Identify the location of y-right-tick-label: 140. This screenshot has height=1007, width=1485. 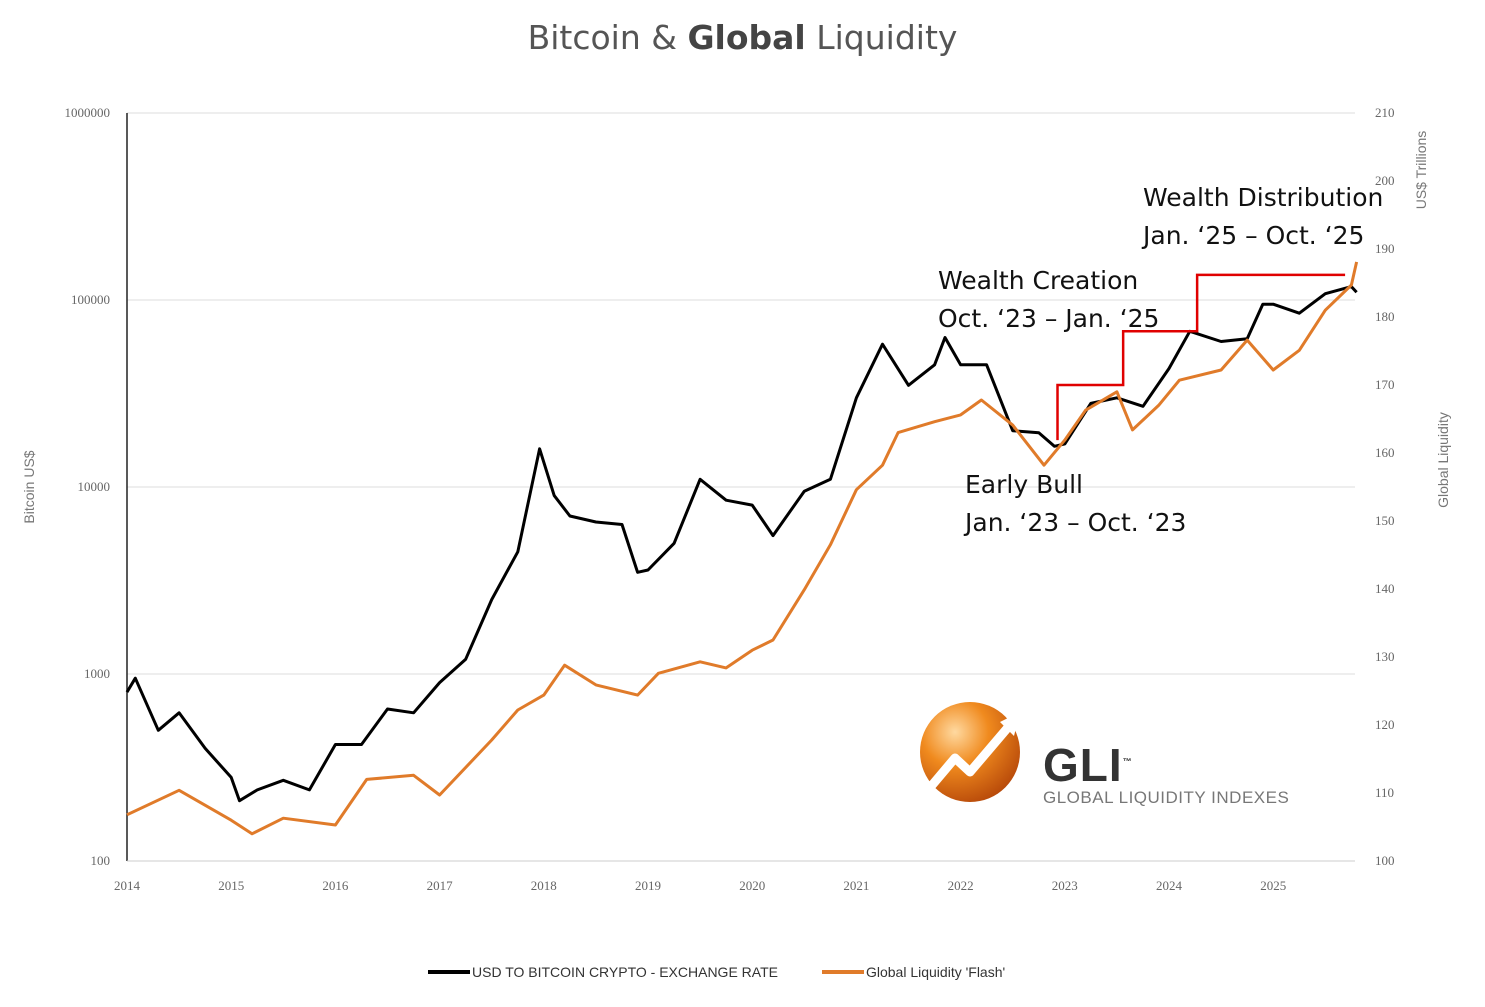
(1385, 588).